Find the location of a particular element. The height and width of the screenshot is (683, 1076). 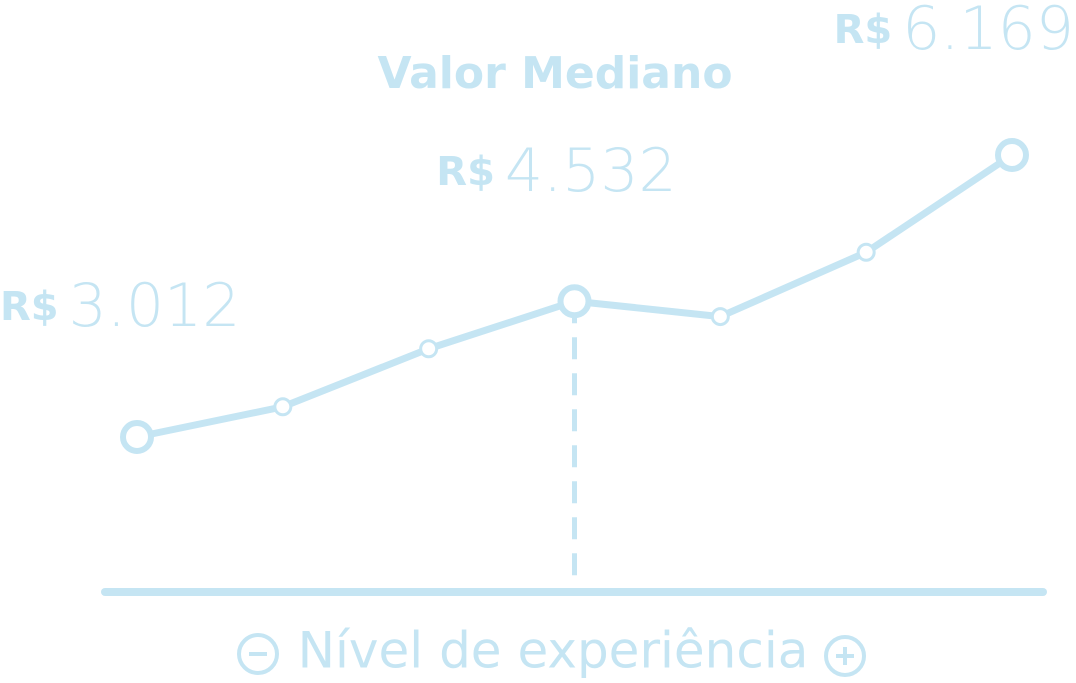

x-axis-label: Nível de experiência is located at coordinates (553, 651).